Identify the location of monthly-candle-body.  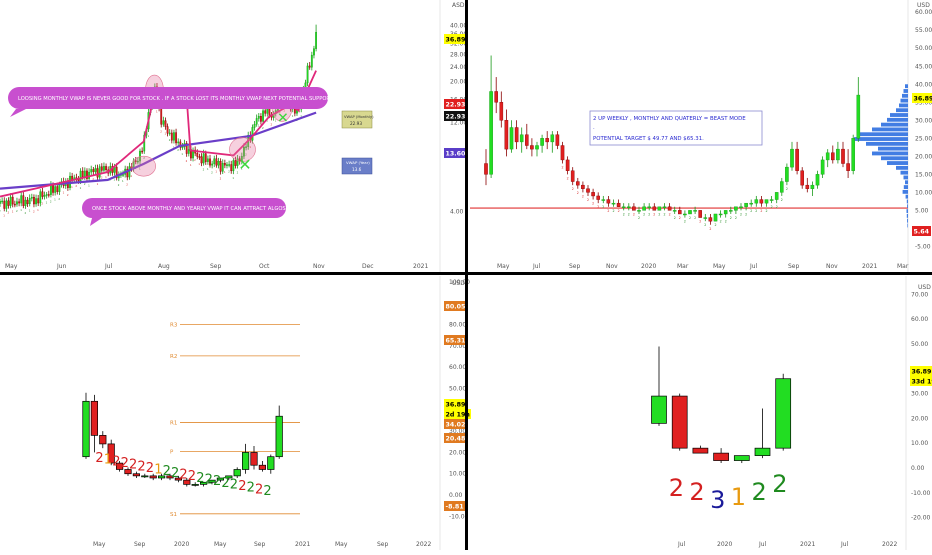
(279, 436).